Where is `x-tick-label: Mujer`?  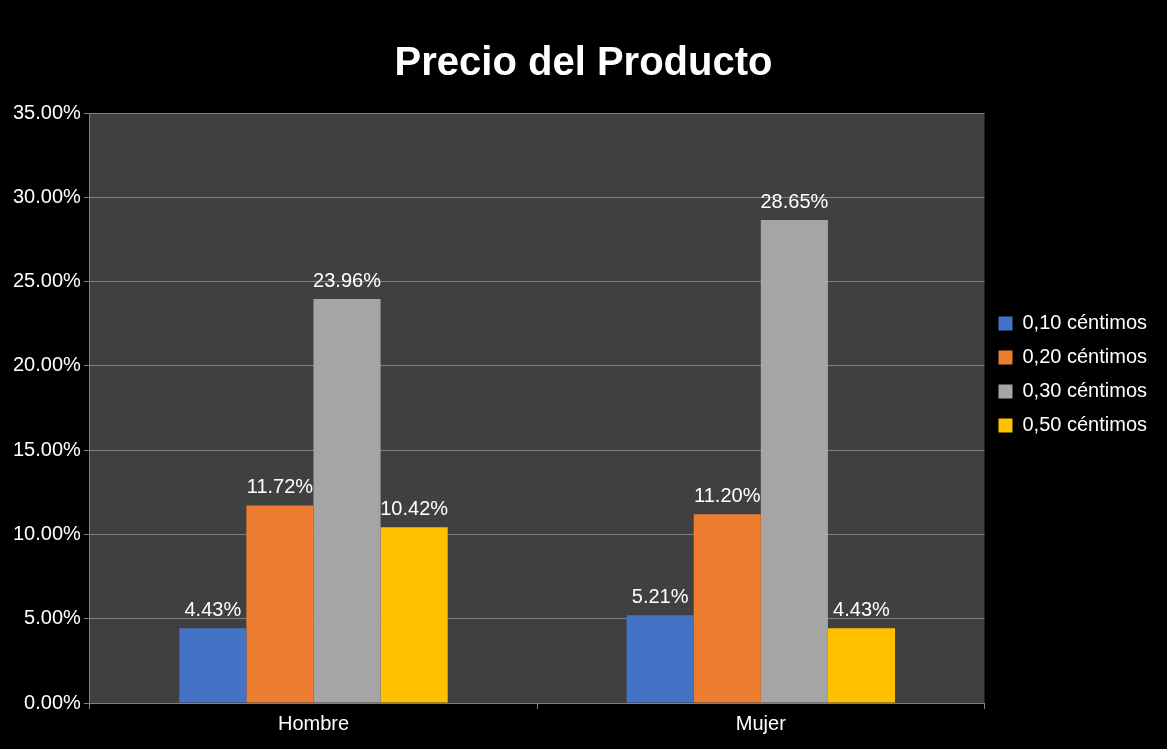
x-tick-label: Mujer is located at coordinates (761, 722).